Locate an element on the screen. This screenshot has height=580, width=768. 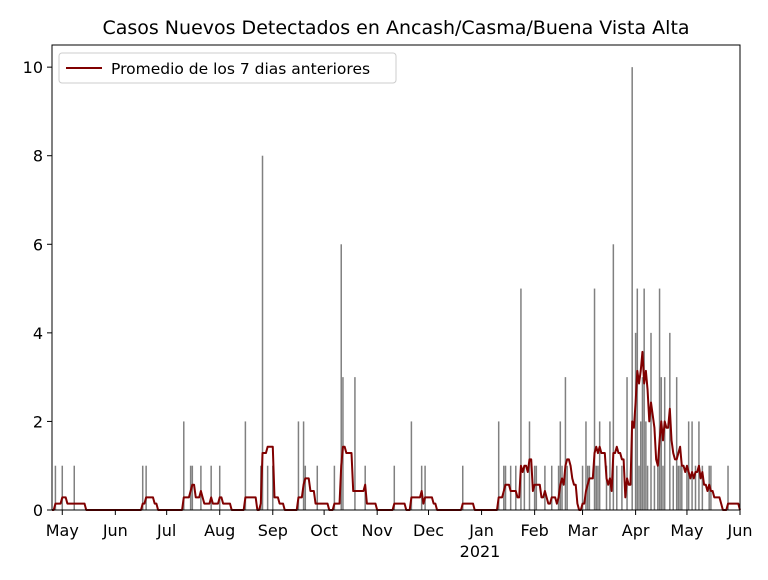
y-tick-label: 8 is located at coordinates (38, 156).